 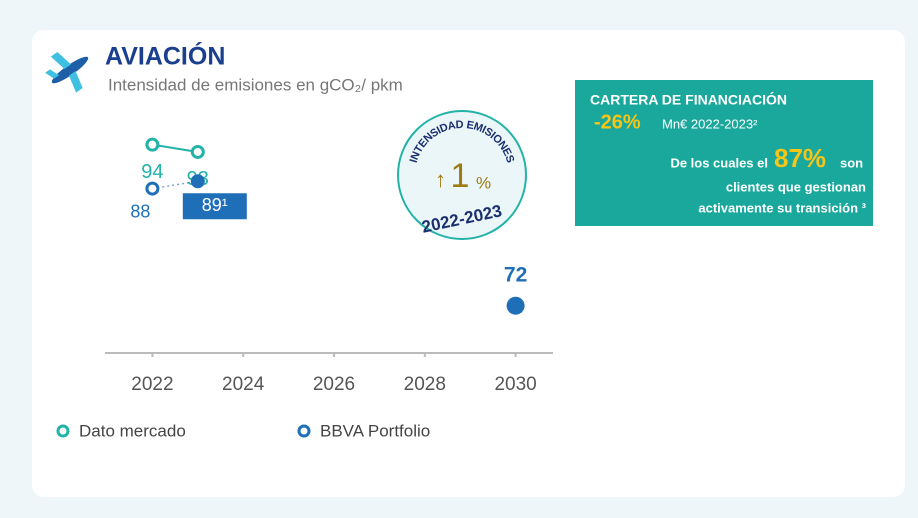 What do you see at coordinates (800, 158) in the screenshot?
I see `panel-share: 87%` at bounding box center [800, 158].